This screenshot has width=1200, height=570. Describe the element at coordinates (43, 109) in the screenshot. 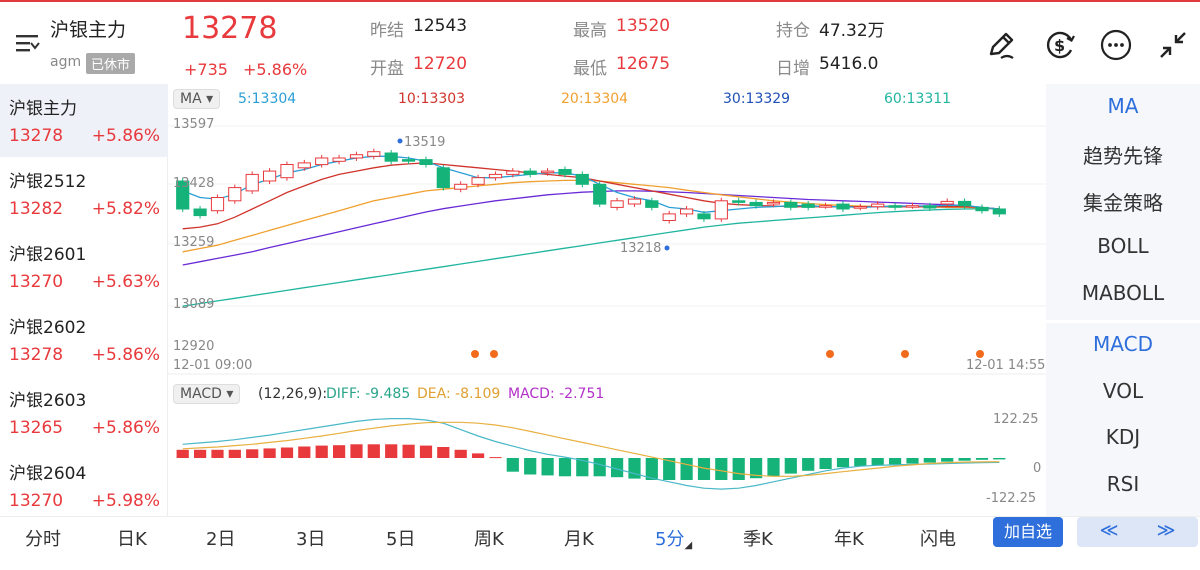

I see `contract-name: 沪银主力` at that location.